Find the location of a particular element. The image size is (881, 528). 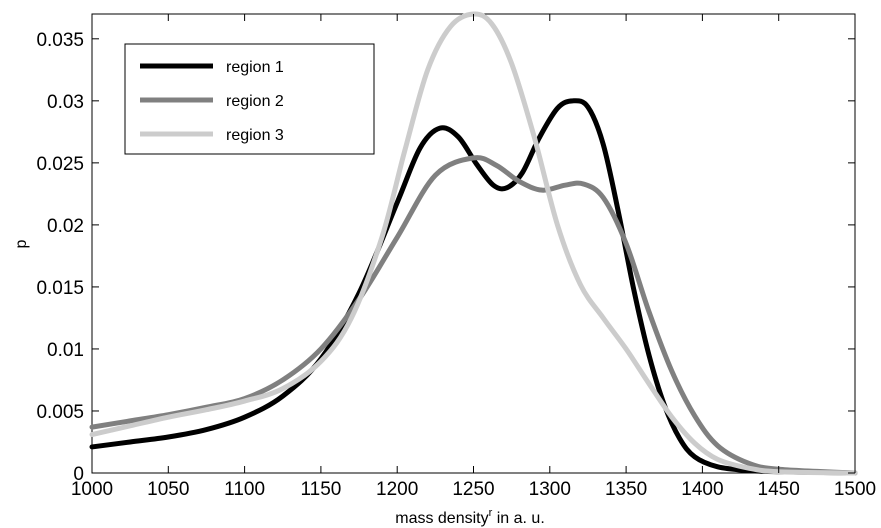

x-axis-title-main: mass density is located at coordinates (441, 518).